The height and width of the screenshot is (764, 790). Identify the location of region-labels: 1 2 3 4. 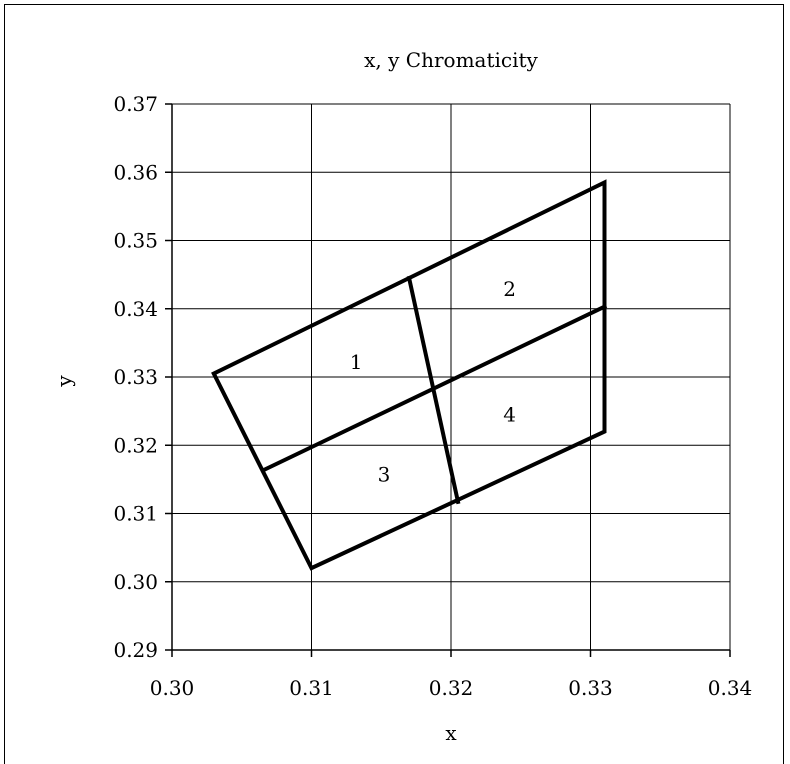
(433, 382).